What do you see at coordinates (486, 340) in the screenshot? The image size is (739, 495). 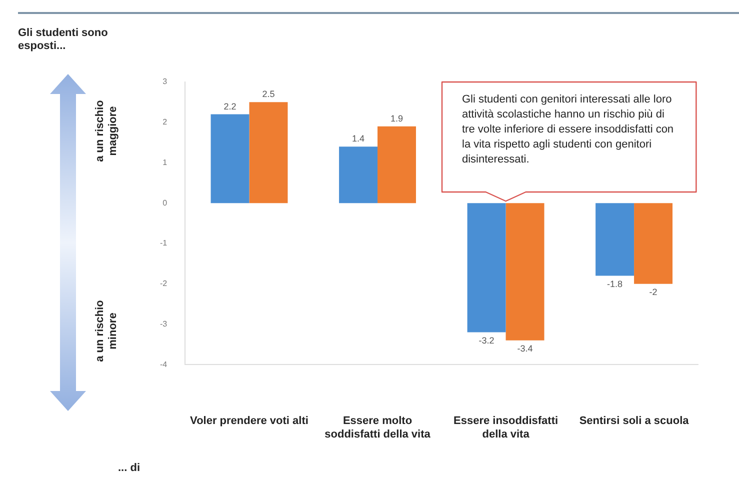 I see `data-label: -3.2` at bounding box center [486, 340].